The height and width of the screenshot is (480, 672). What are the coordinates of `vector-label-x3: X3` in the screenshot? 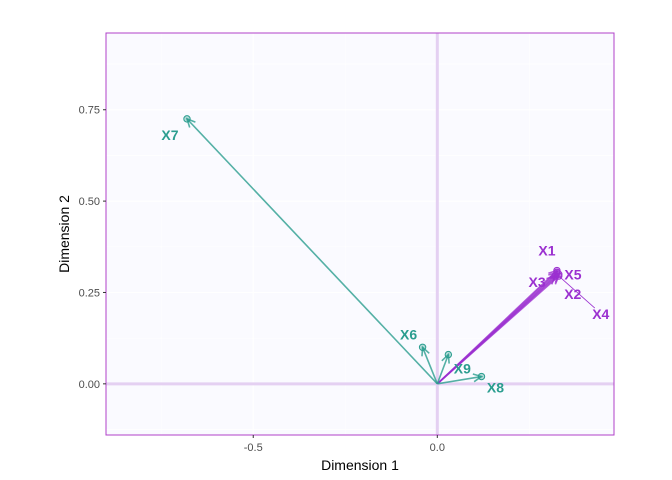 It's located at (537, 282).